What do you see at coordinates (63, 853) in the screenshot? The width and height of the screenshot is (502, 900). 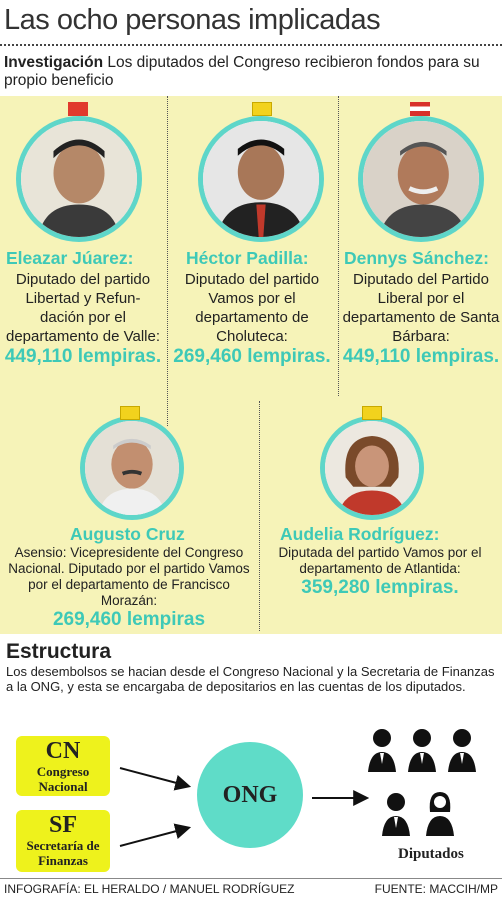 I see `sf-full: Secretaría de Finanzas` at bounding box center [63, 853].